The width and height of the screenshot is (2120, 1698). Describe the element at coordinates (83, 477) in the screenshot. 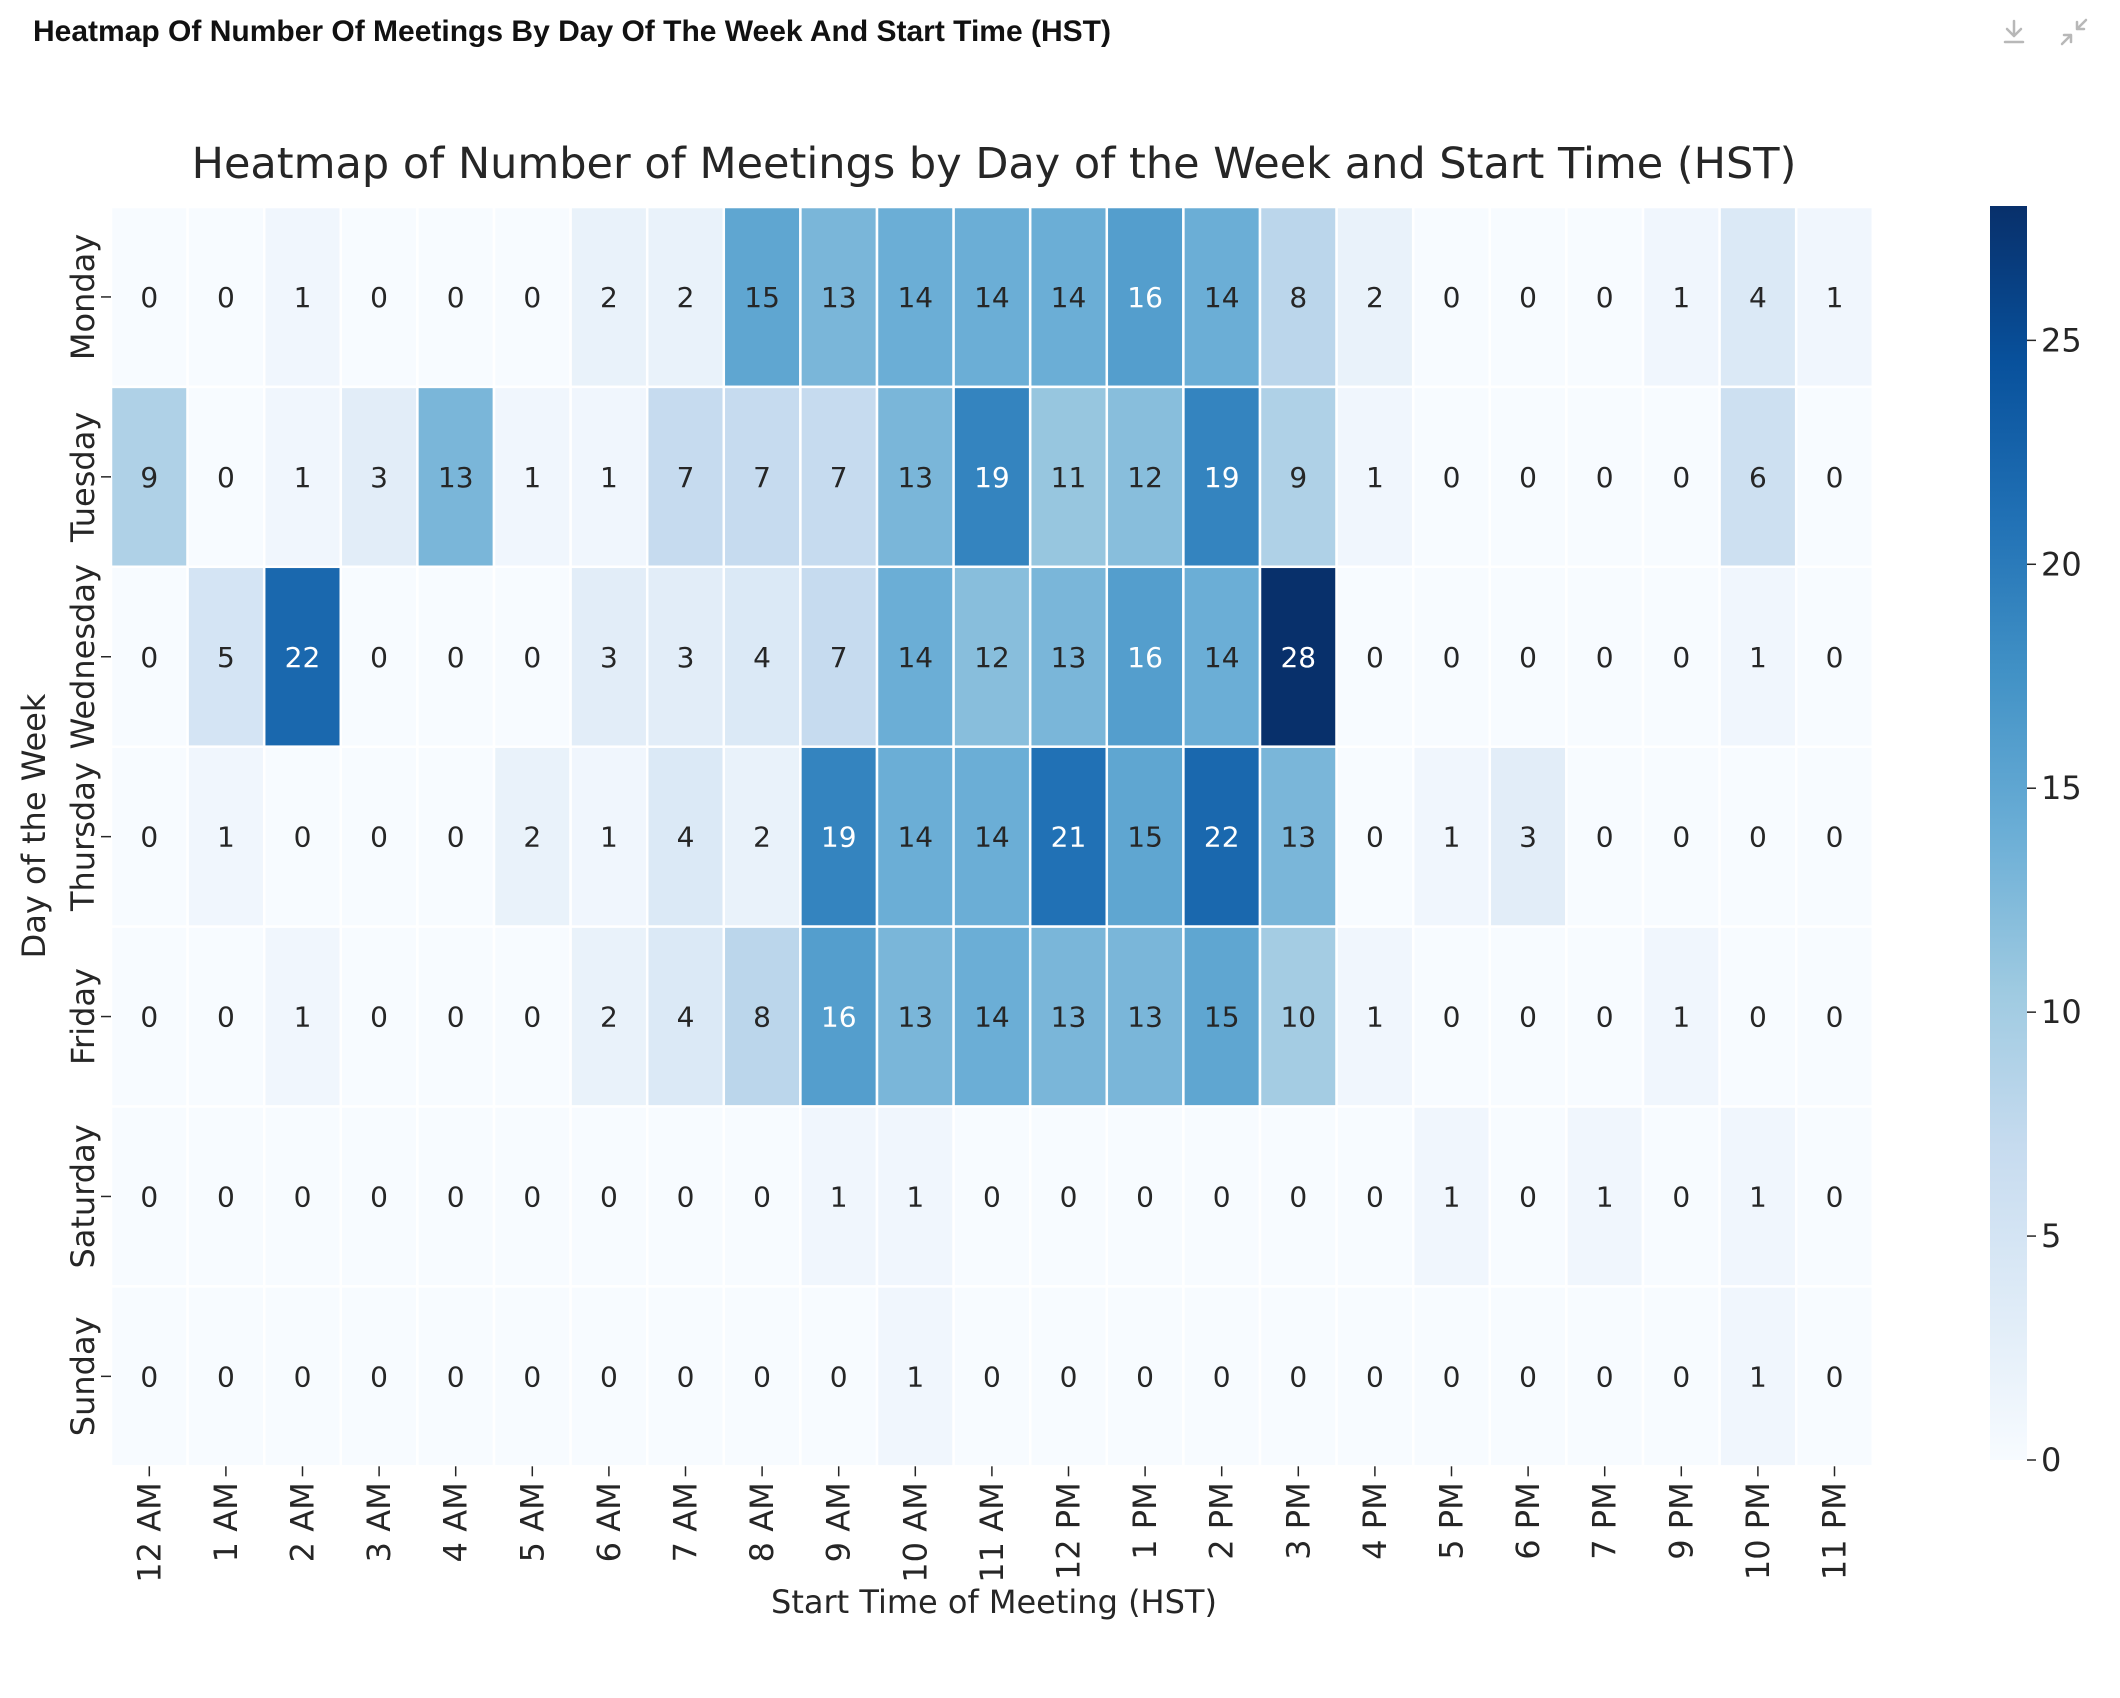

I see `y-tick-label: Tuesday` at that location.